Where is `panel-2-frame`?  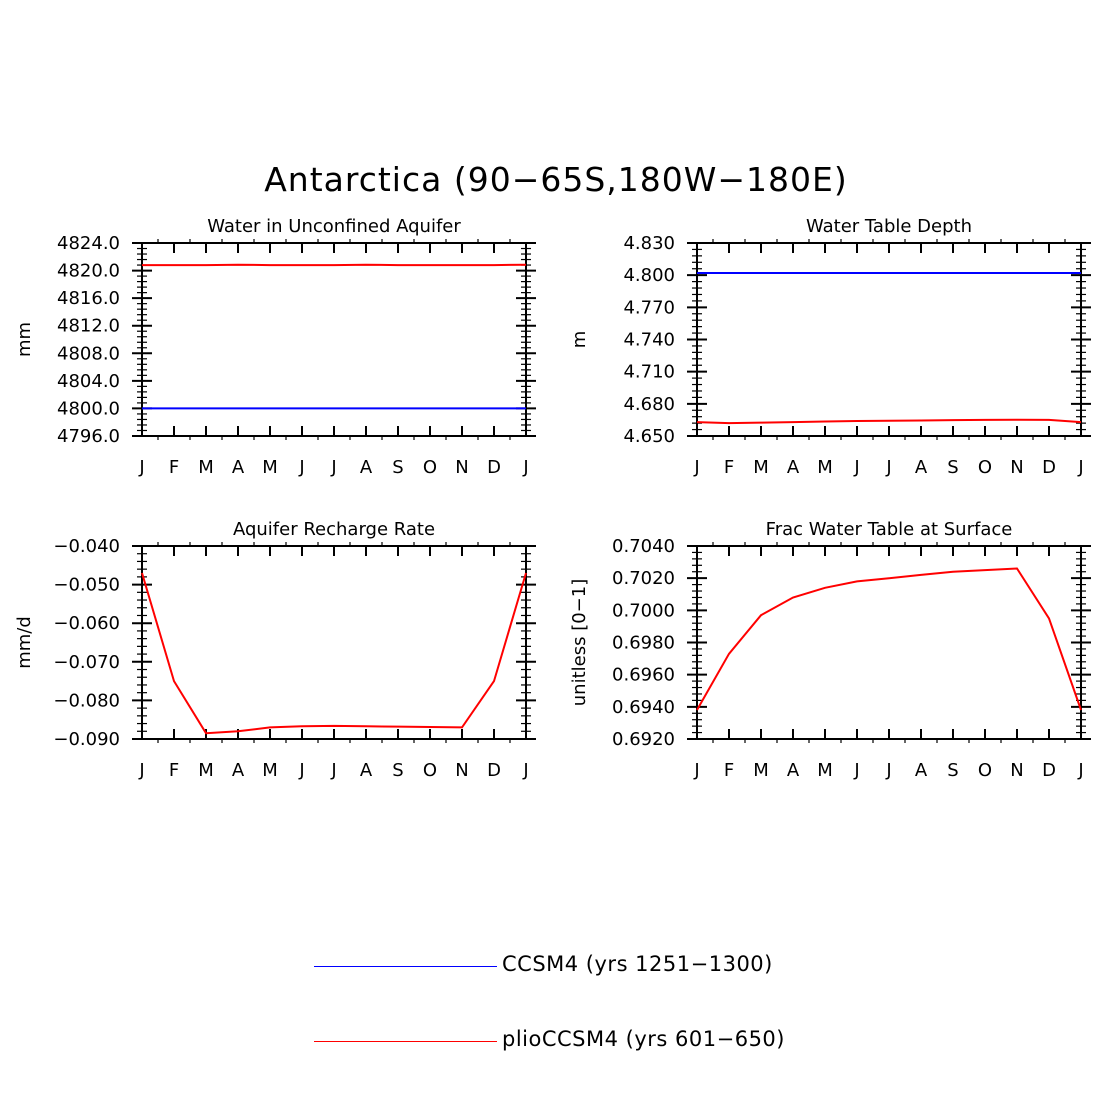
panel-2-frame is located at coordinates (889, 339).